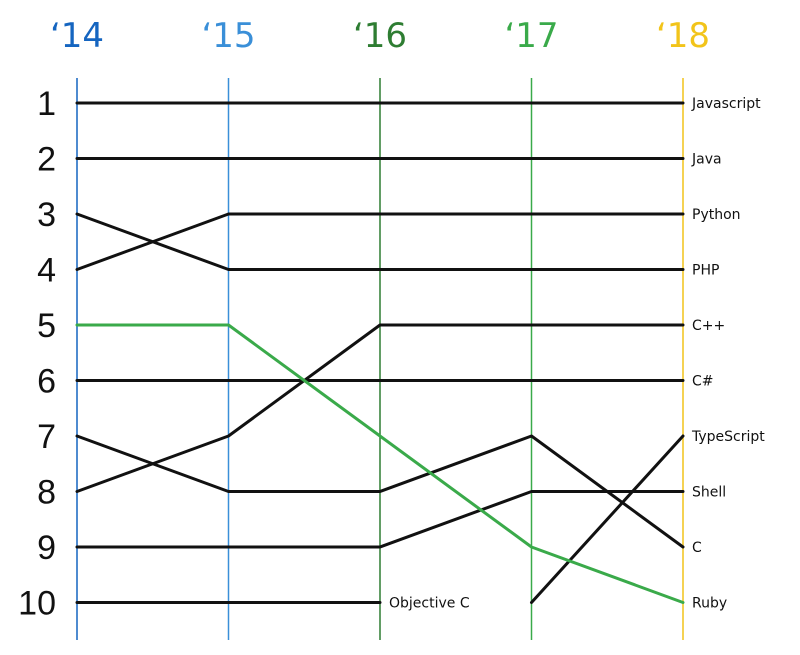  What do you see at coordinates (46, 326) in the screenshot?
I see `rank-label-5: 5` at bounding box center [46, 326].